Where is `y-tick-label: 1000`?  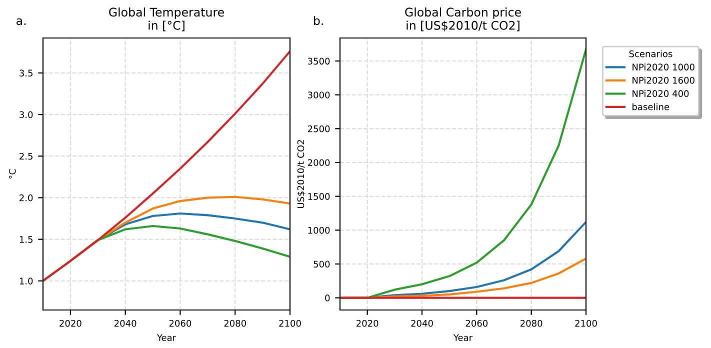 y-tick-label: 1000 is located at coordinates (319, 230).